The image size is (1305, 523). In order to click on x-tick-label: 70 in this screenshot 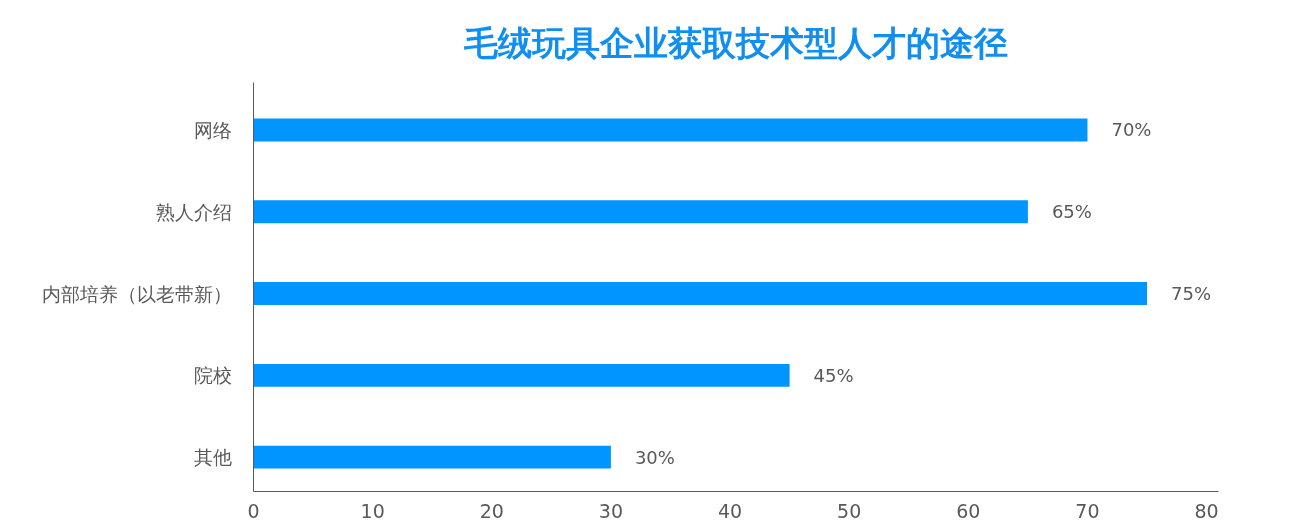, I will do `click(1087, 510)`.